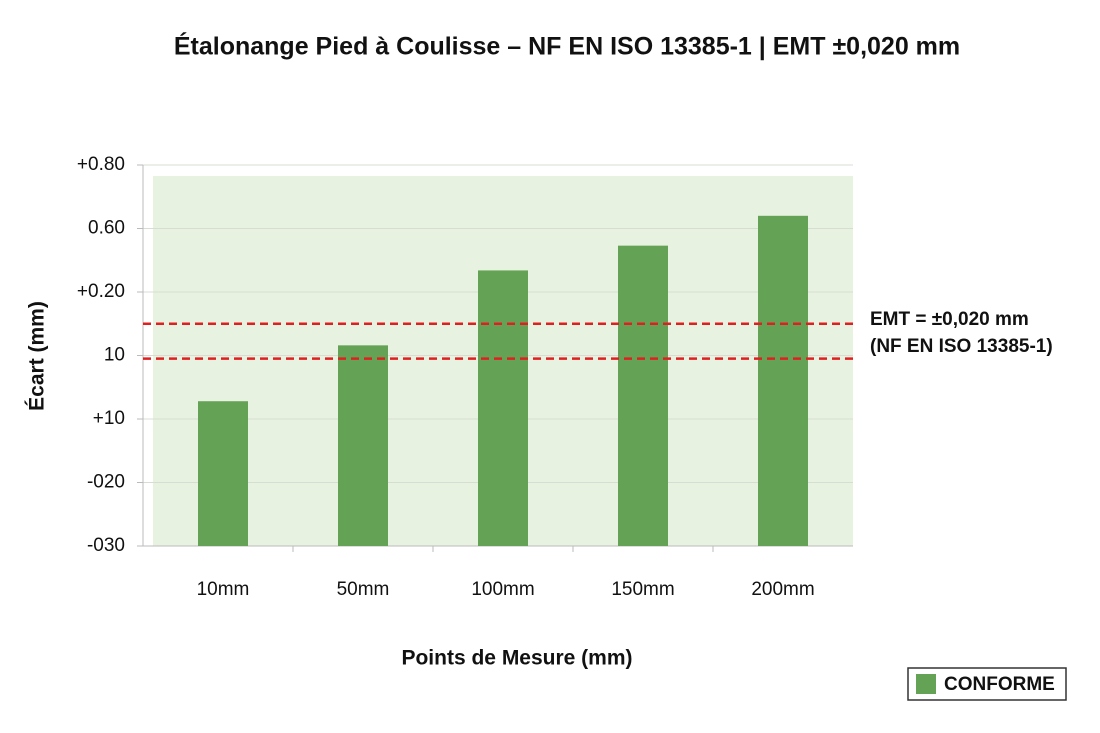  I want to click on x-tick-label: 50mm, so click(363, 589).